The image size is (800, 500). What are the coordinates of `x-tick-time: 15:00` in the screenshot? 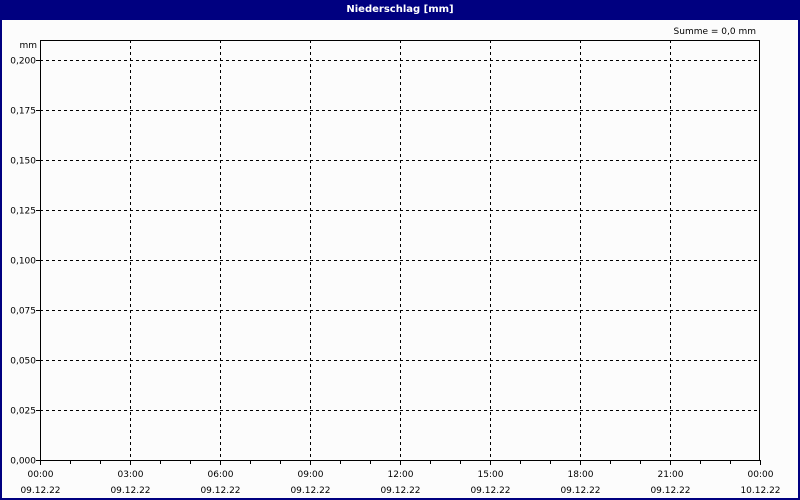 It's located at (491, 475).